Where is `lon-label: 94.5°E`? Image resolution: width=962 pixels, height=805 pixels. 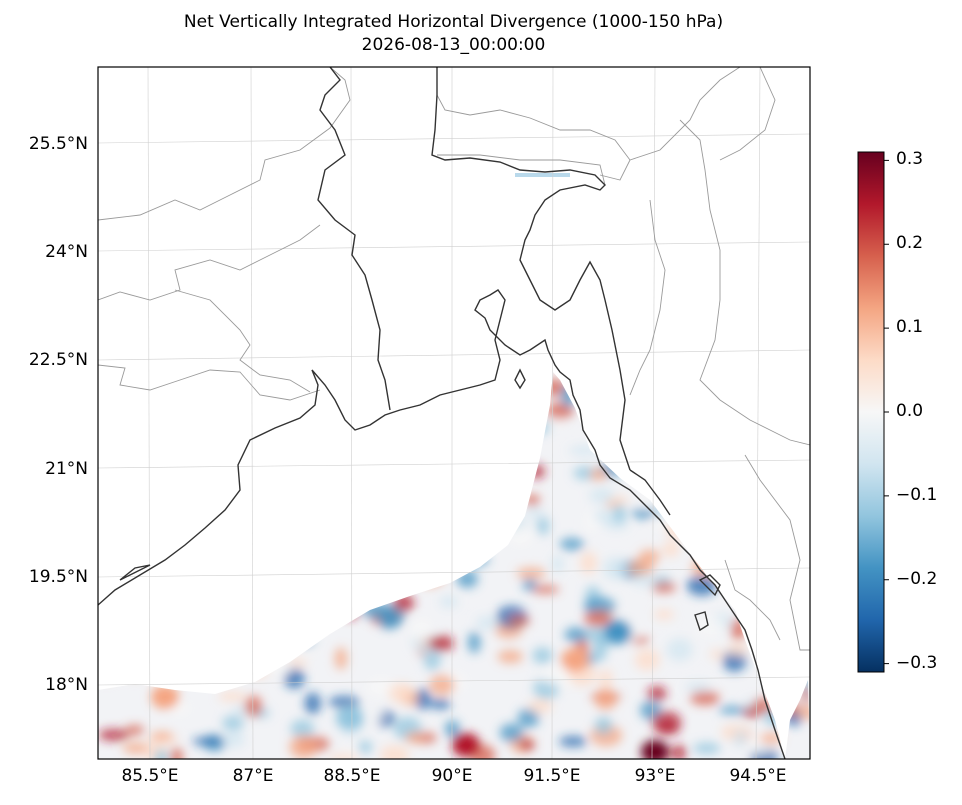 lon-label: 94.5°E is located at coordinates (758, 776).